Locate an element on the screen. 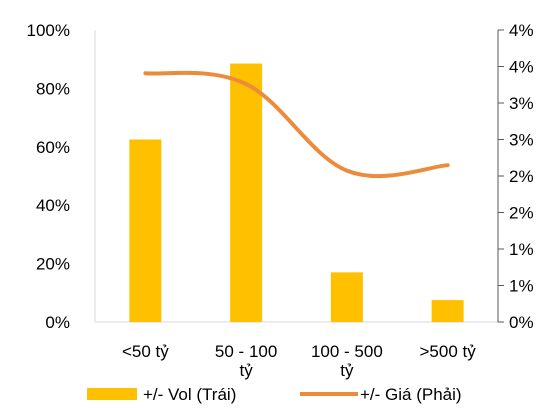  y-right-tick-label: 0% is located at coordinates (521, 322).